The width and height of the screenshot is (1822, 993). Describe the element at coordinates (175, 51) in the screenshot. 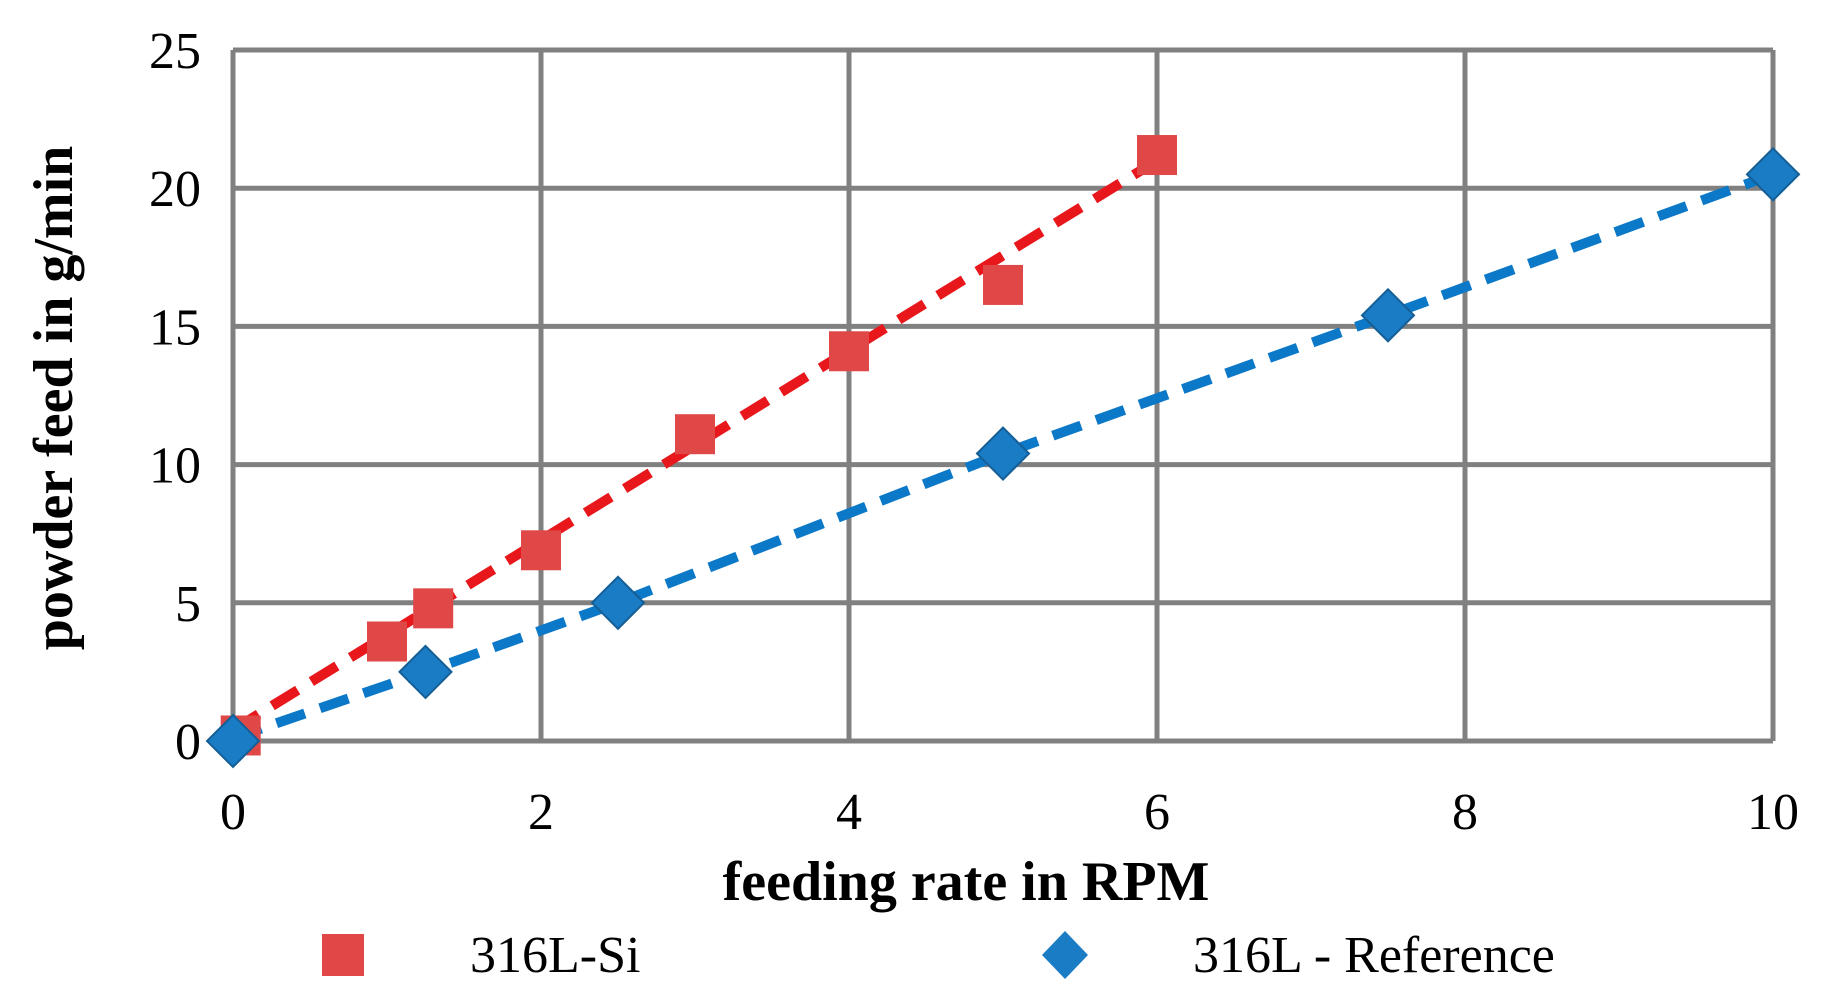

I see `y-tick-label: 25` at that location.